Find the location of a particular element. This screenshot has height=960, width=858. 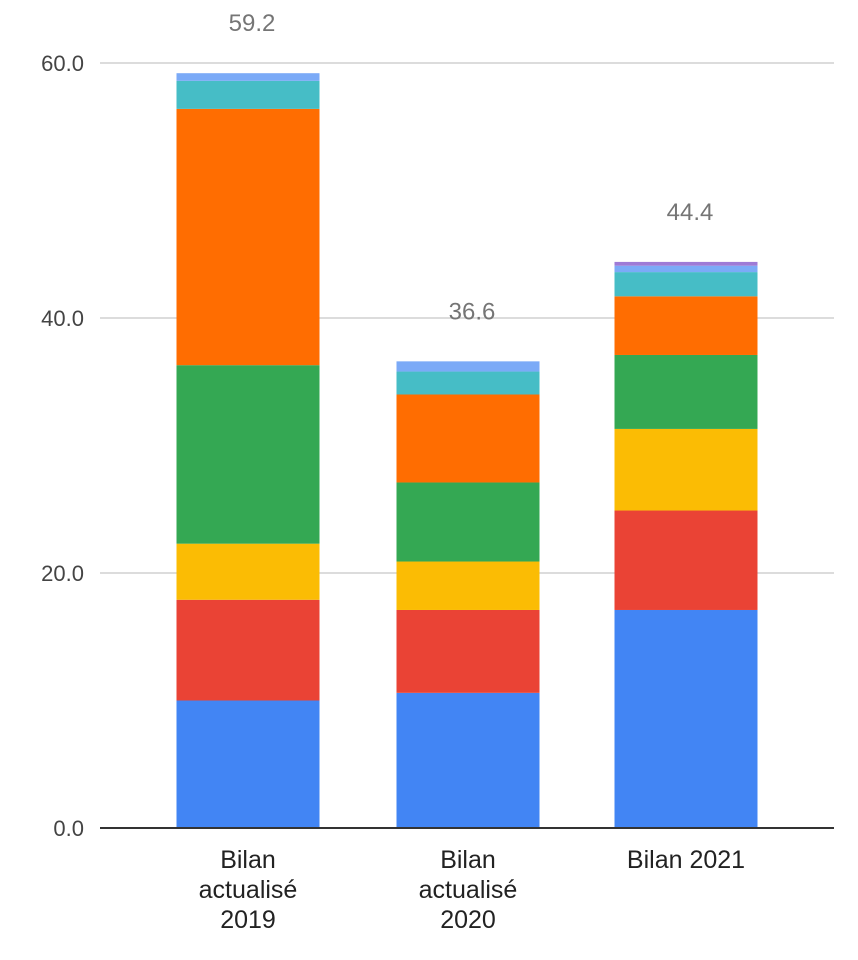

category-label: Bilan 2021 is located at coordinates (686, 860).